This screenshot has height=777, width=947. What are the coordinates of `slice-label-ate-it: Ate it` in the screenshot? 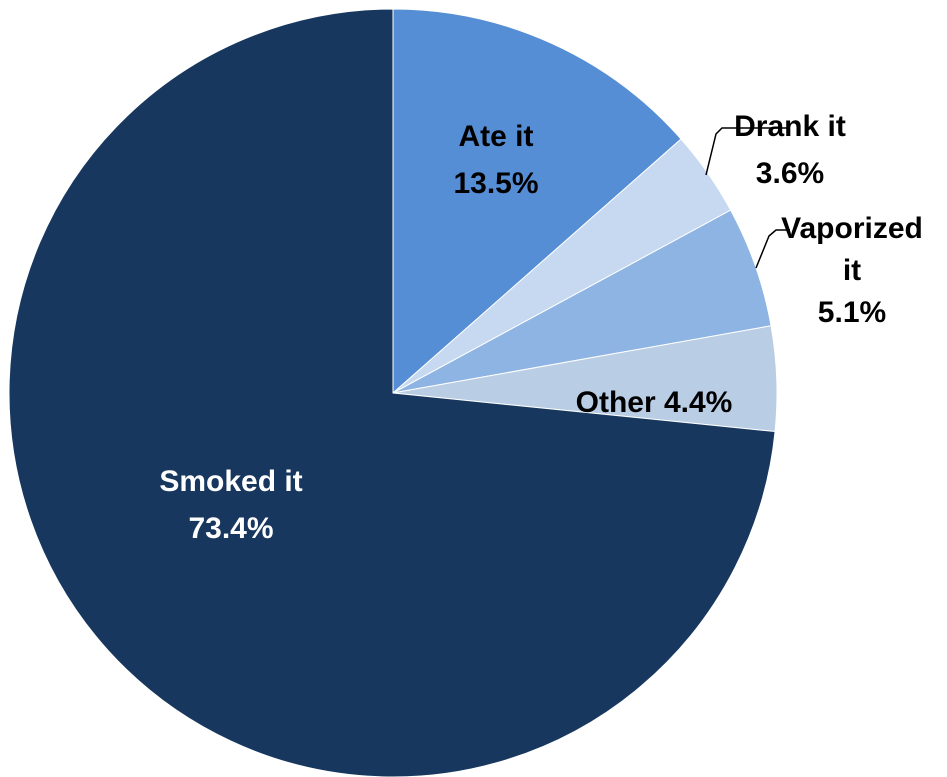 It's located at (496, 136).